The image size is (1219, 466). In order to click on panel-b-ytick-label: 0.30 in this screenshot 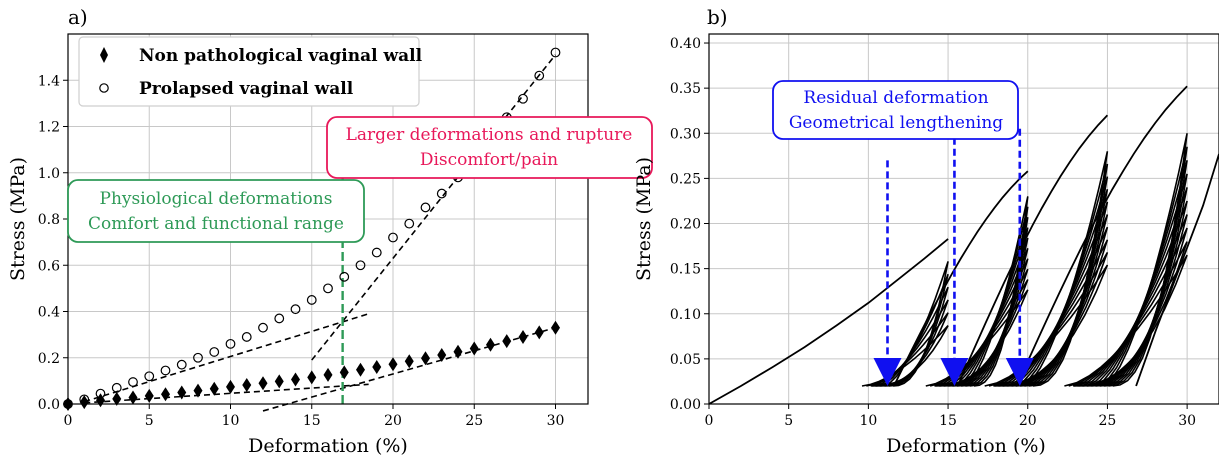, I will do `click(685, 134)`.